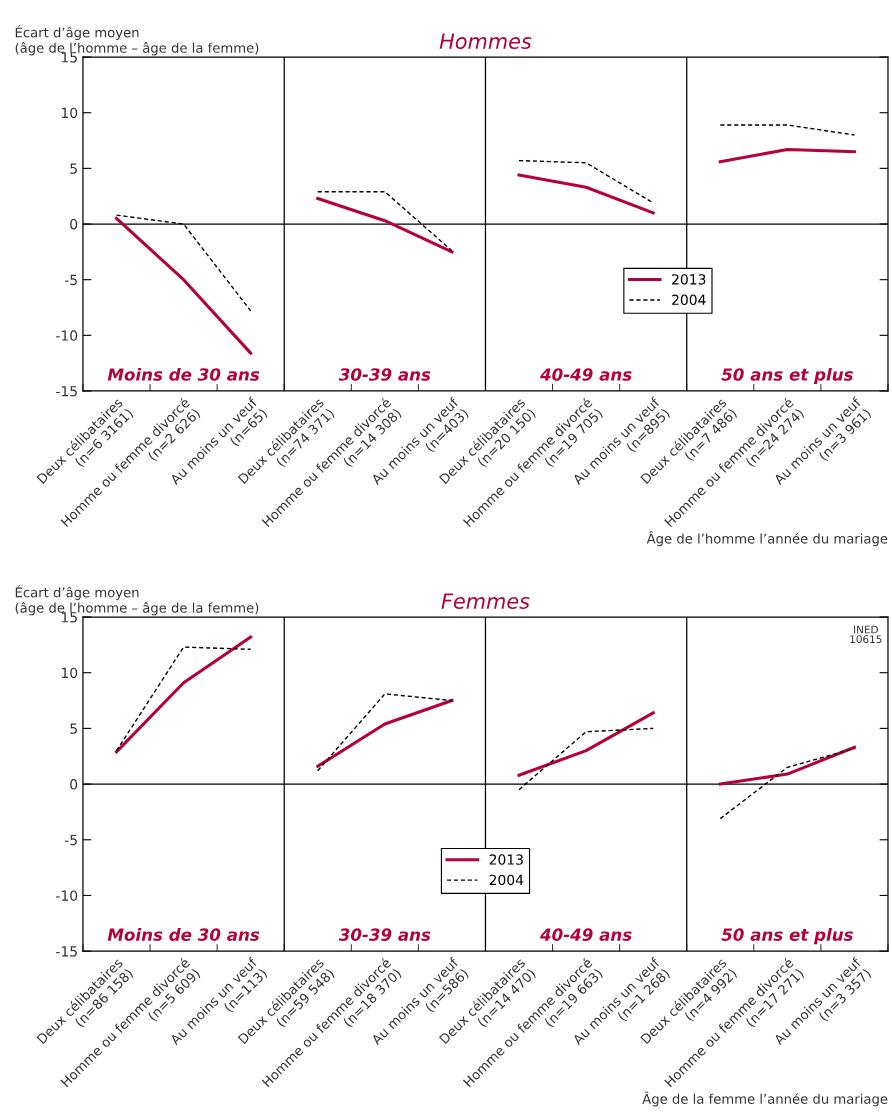  I want to click on x-axis-title: Âge de la femme l’année du mariage, so click(765, 1099).